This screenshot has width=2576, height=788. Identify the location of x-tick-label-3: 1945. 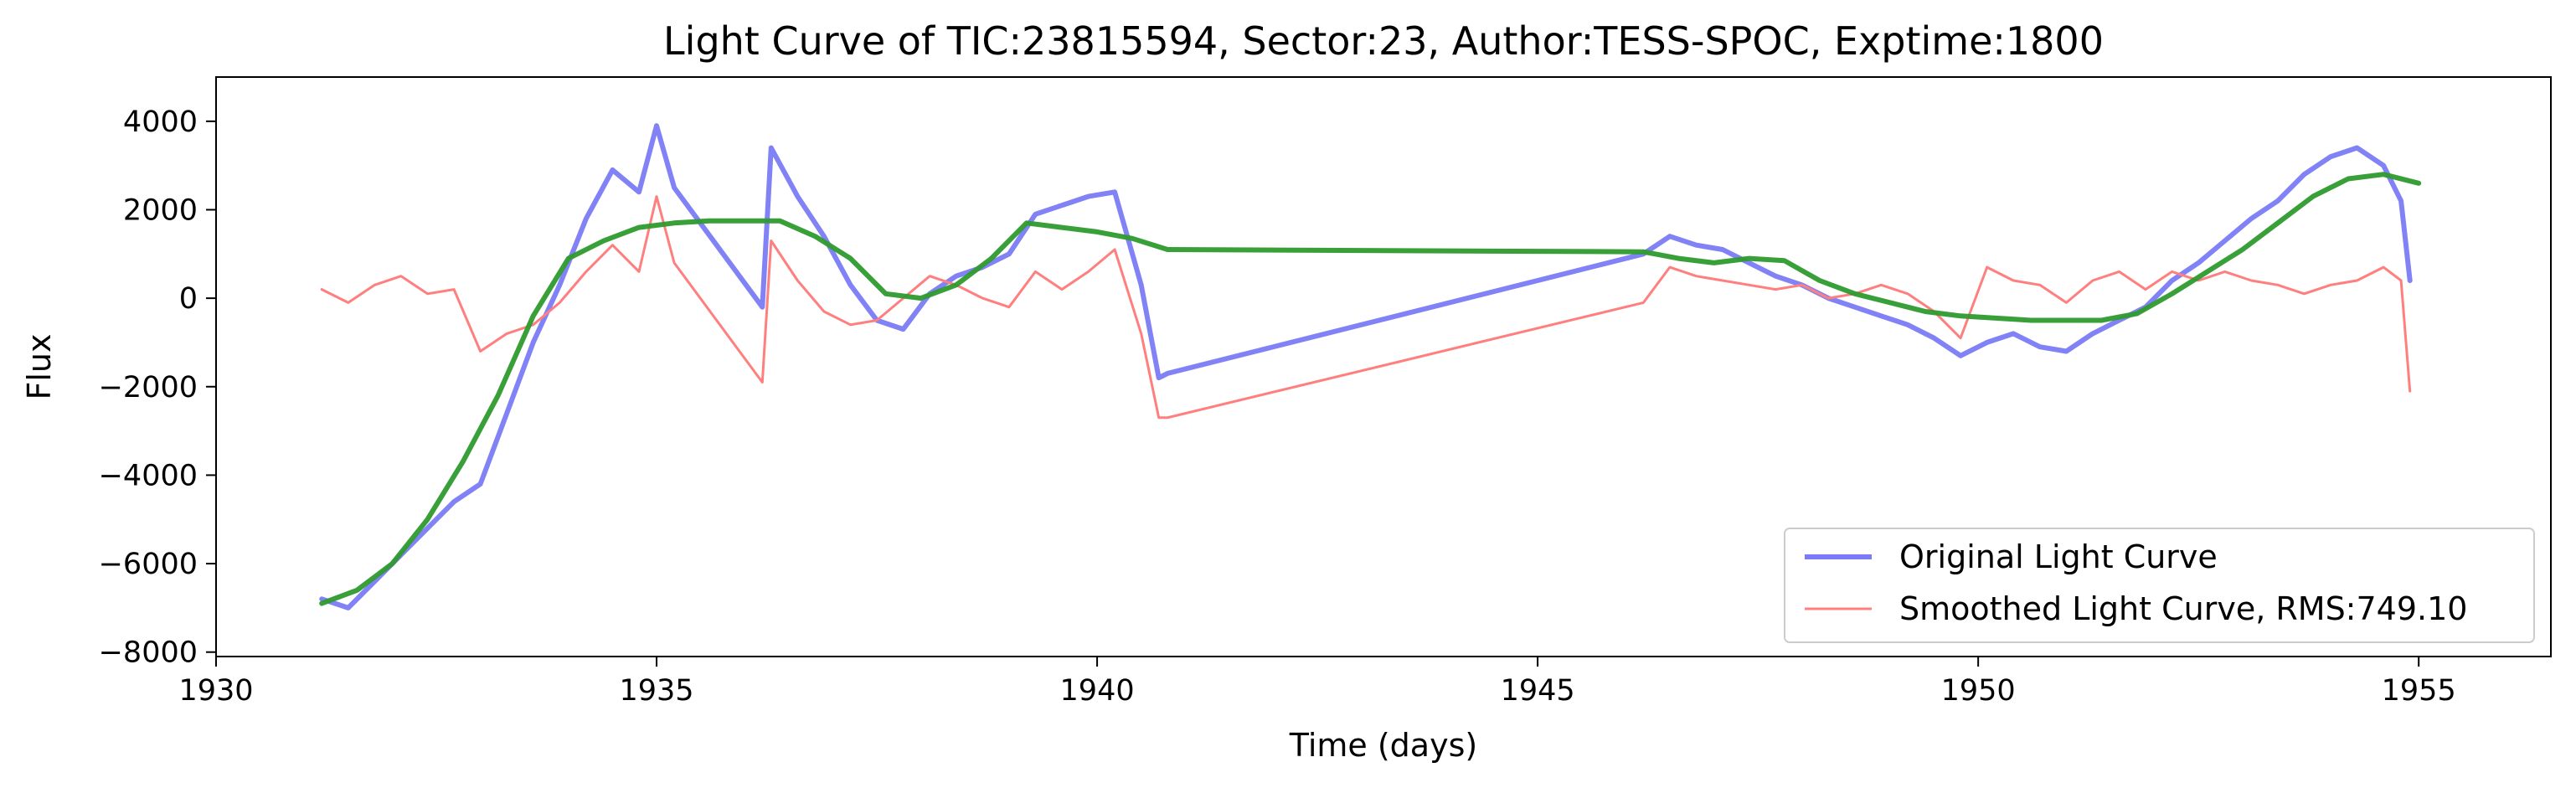
(1538, 691).